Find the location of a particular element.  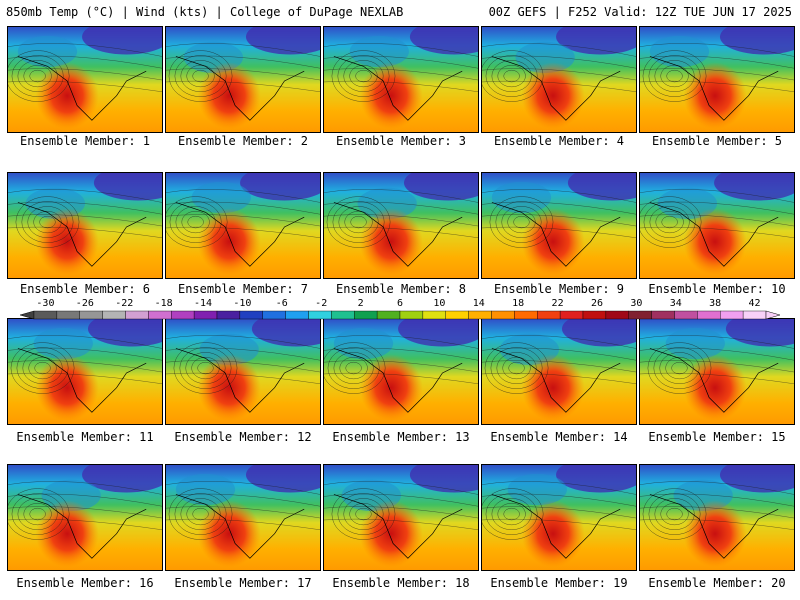

colorbar-tick-label: -2 is located at coordinates (321, 303).